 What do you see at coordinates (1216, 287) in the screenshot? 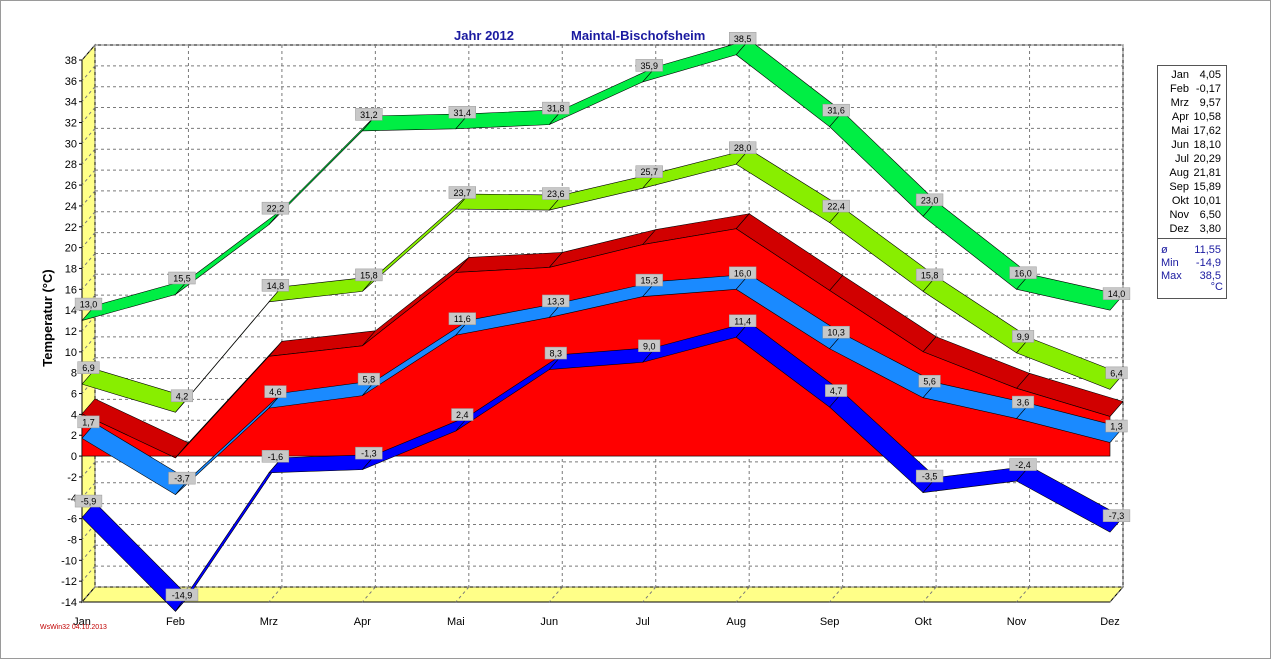
I see `legend-unit: °C` at bounding box center [1216, 287].